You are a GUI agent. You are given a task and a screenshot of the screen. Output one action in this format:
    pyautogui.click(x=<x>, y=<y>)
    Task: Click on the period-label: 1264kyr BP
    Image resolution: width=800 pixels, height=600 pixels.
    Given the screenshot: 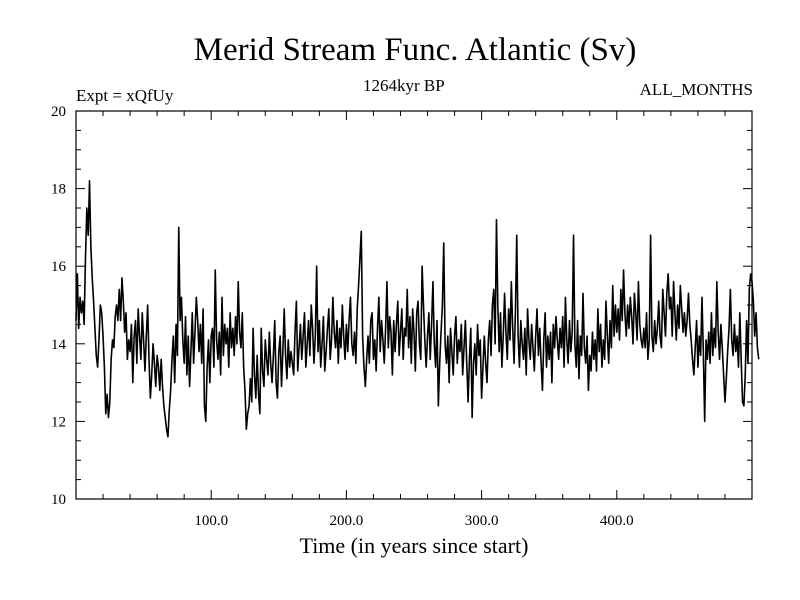 What is the action you would take?
    pyautogui.click(x=404, y=85)
    